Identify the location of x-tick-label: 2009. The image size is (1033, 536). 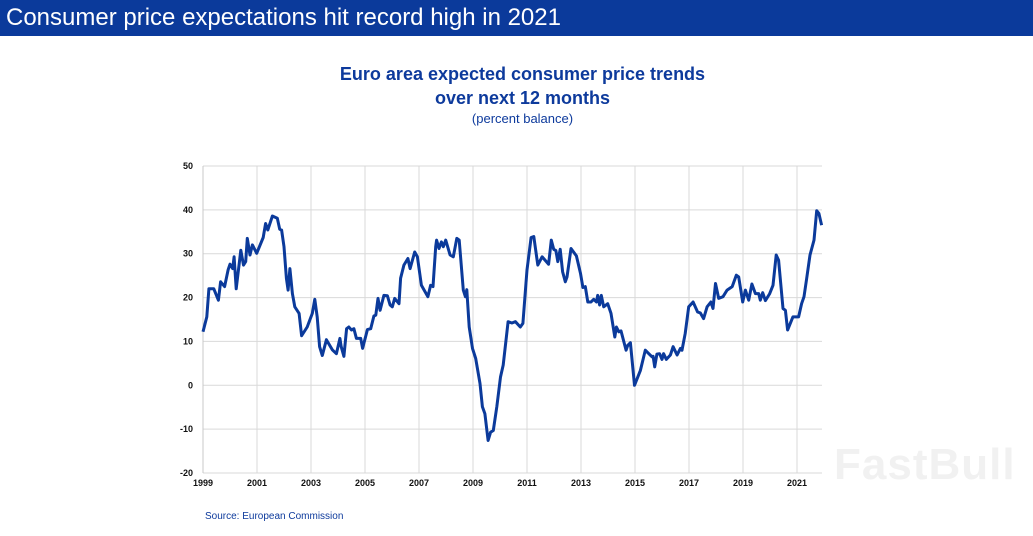
(473, 483).